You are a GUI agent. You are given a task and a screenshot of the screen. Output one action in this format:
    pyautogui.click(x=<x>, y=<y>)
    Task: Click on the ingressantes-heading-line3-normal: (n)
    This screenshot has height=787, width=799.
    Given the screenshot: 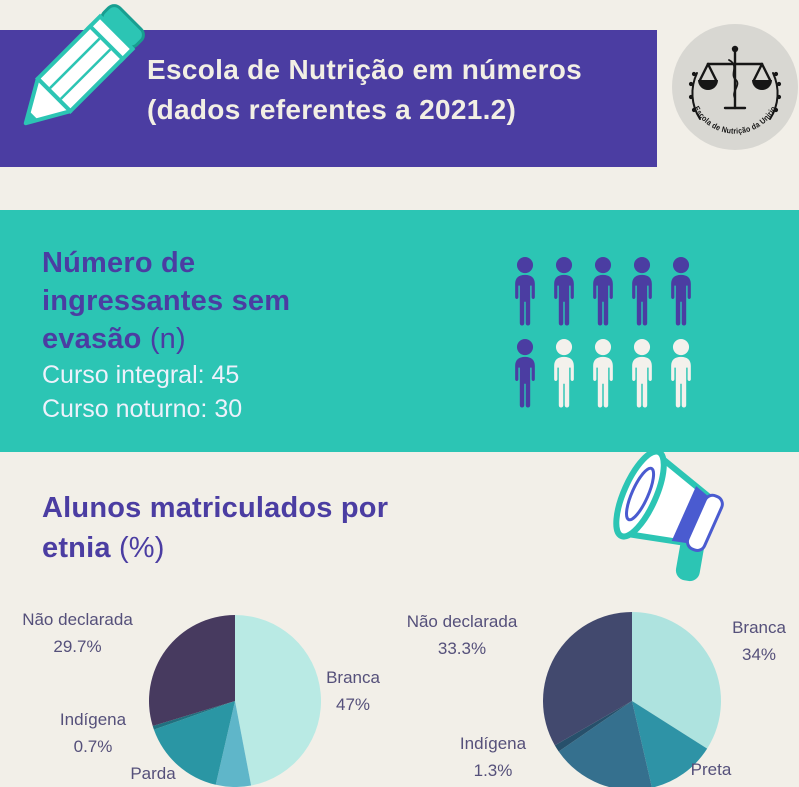 What is the action you would take?
    pyautogui.click(x=167, y=339)
    